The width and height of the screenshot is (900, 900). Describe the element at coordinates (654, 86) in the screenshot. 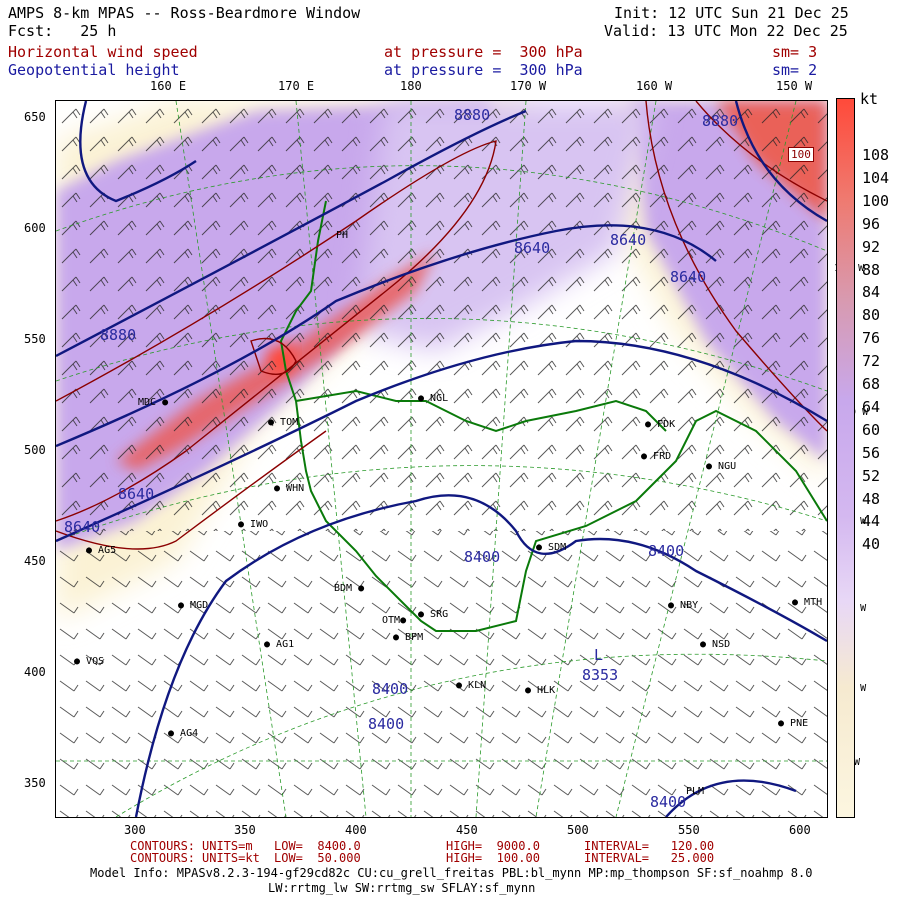

I see `lon-label-160w: 160 W` at that location.